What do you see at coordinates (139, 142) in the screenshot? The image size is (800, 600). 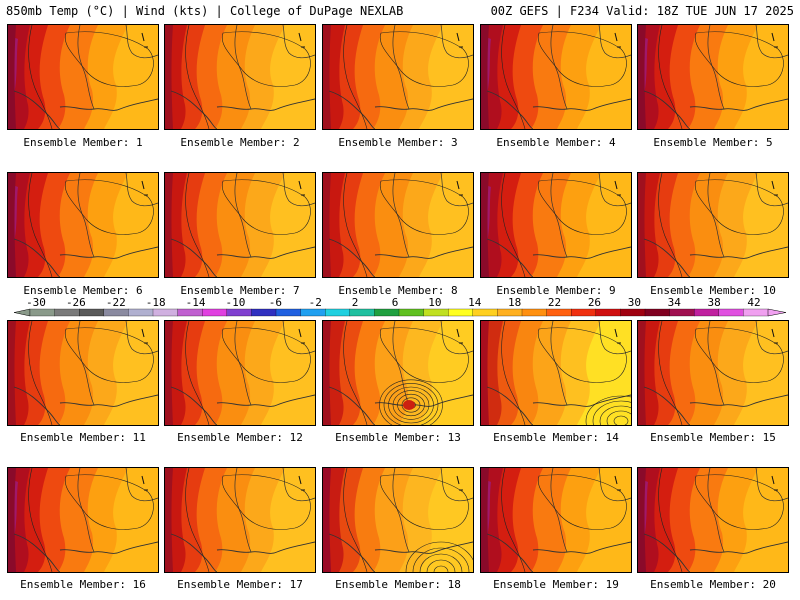 I see `ensemble-member-number: 1` at bounding box center [139, 142].